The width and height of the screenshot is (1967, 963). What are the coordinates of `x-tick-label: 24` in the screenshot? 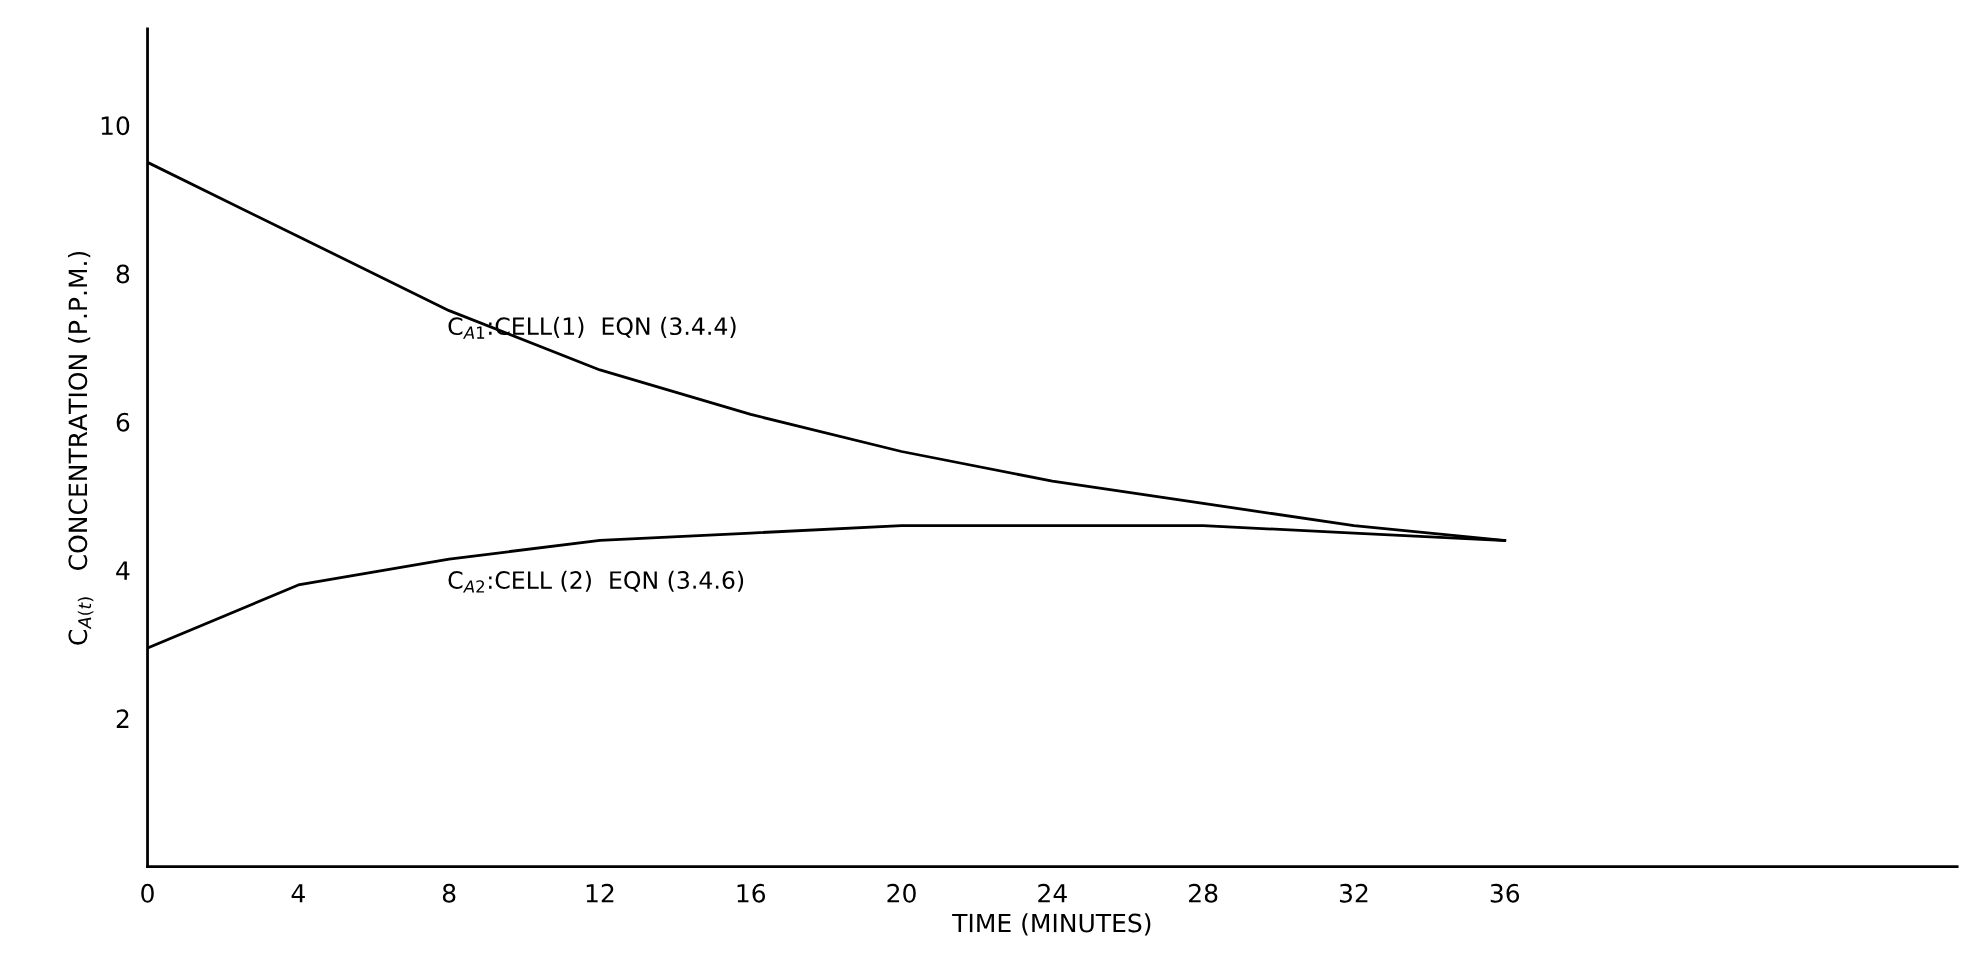 It's located at (1052, 893).